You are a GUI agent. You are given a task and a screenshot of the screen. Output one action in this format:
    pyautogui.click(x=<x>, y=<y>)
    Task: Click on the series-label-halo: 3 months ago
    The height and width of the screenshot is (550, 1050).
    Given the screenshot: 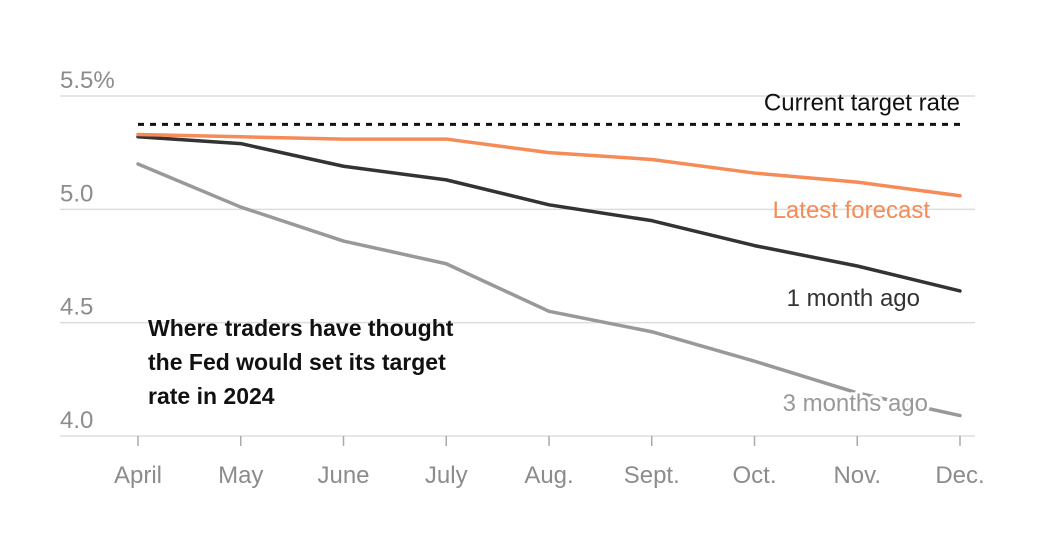 What is the action you would take?
    pyautogui.click(x=855, y=403)
    